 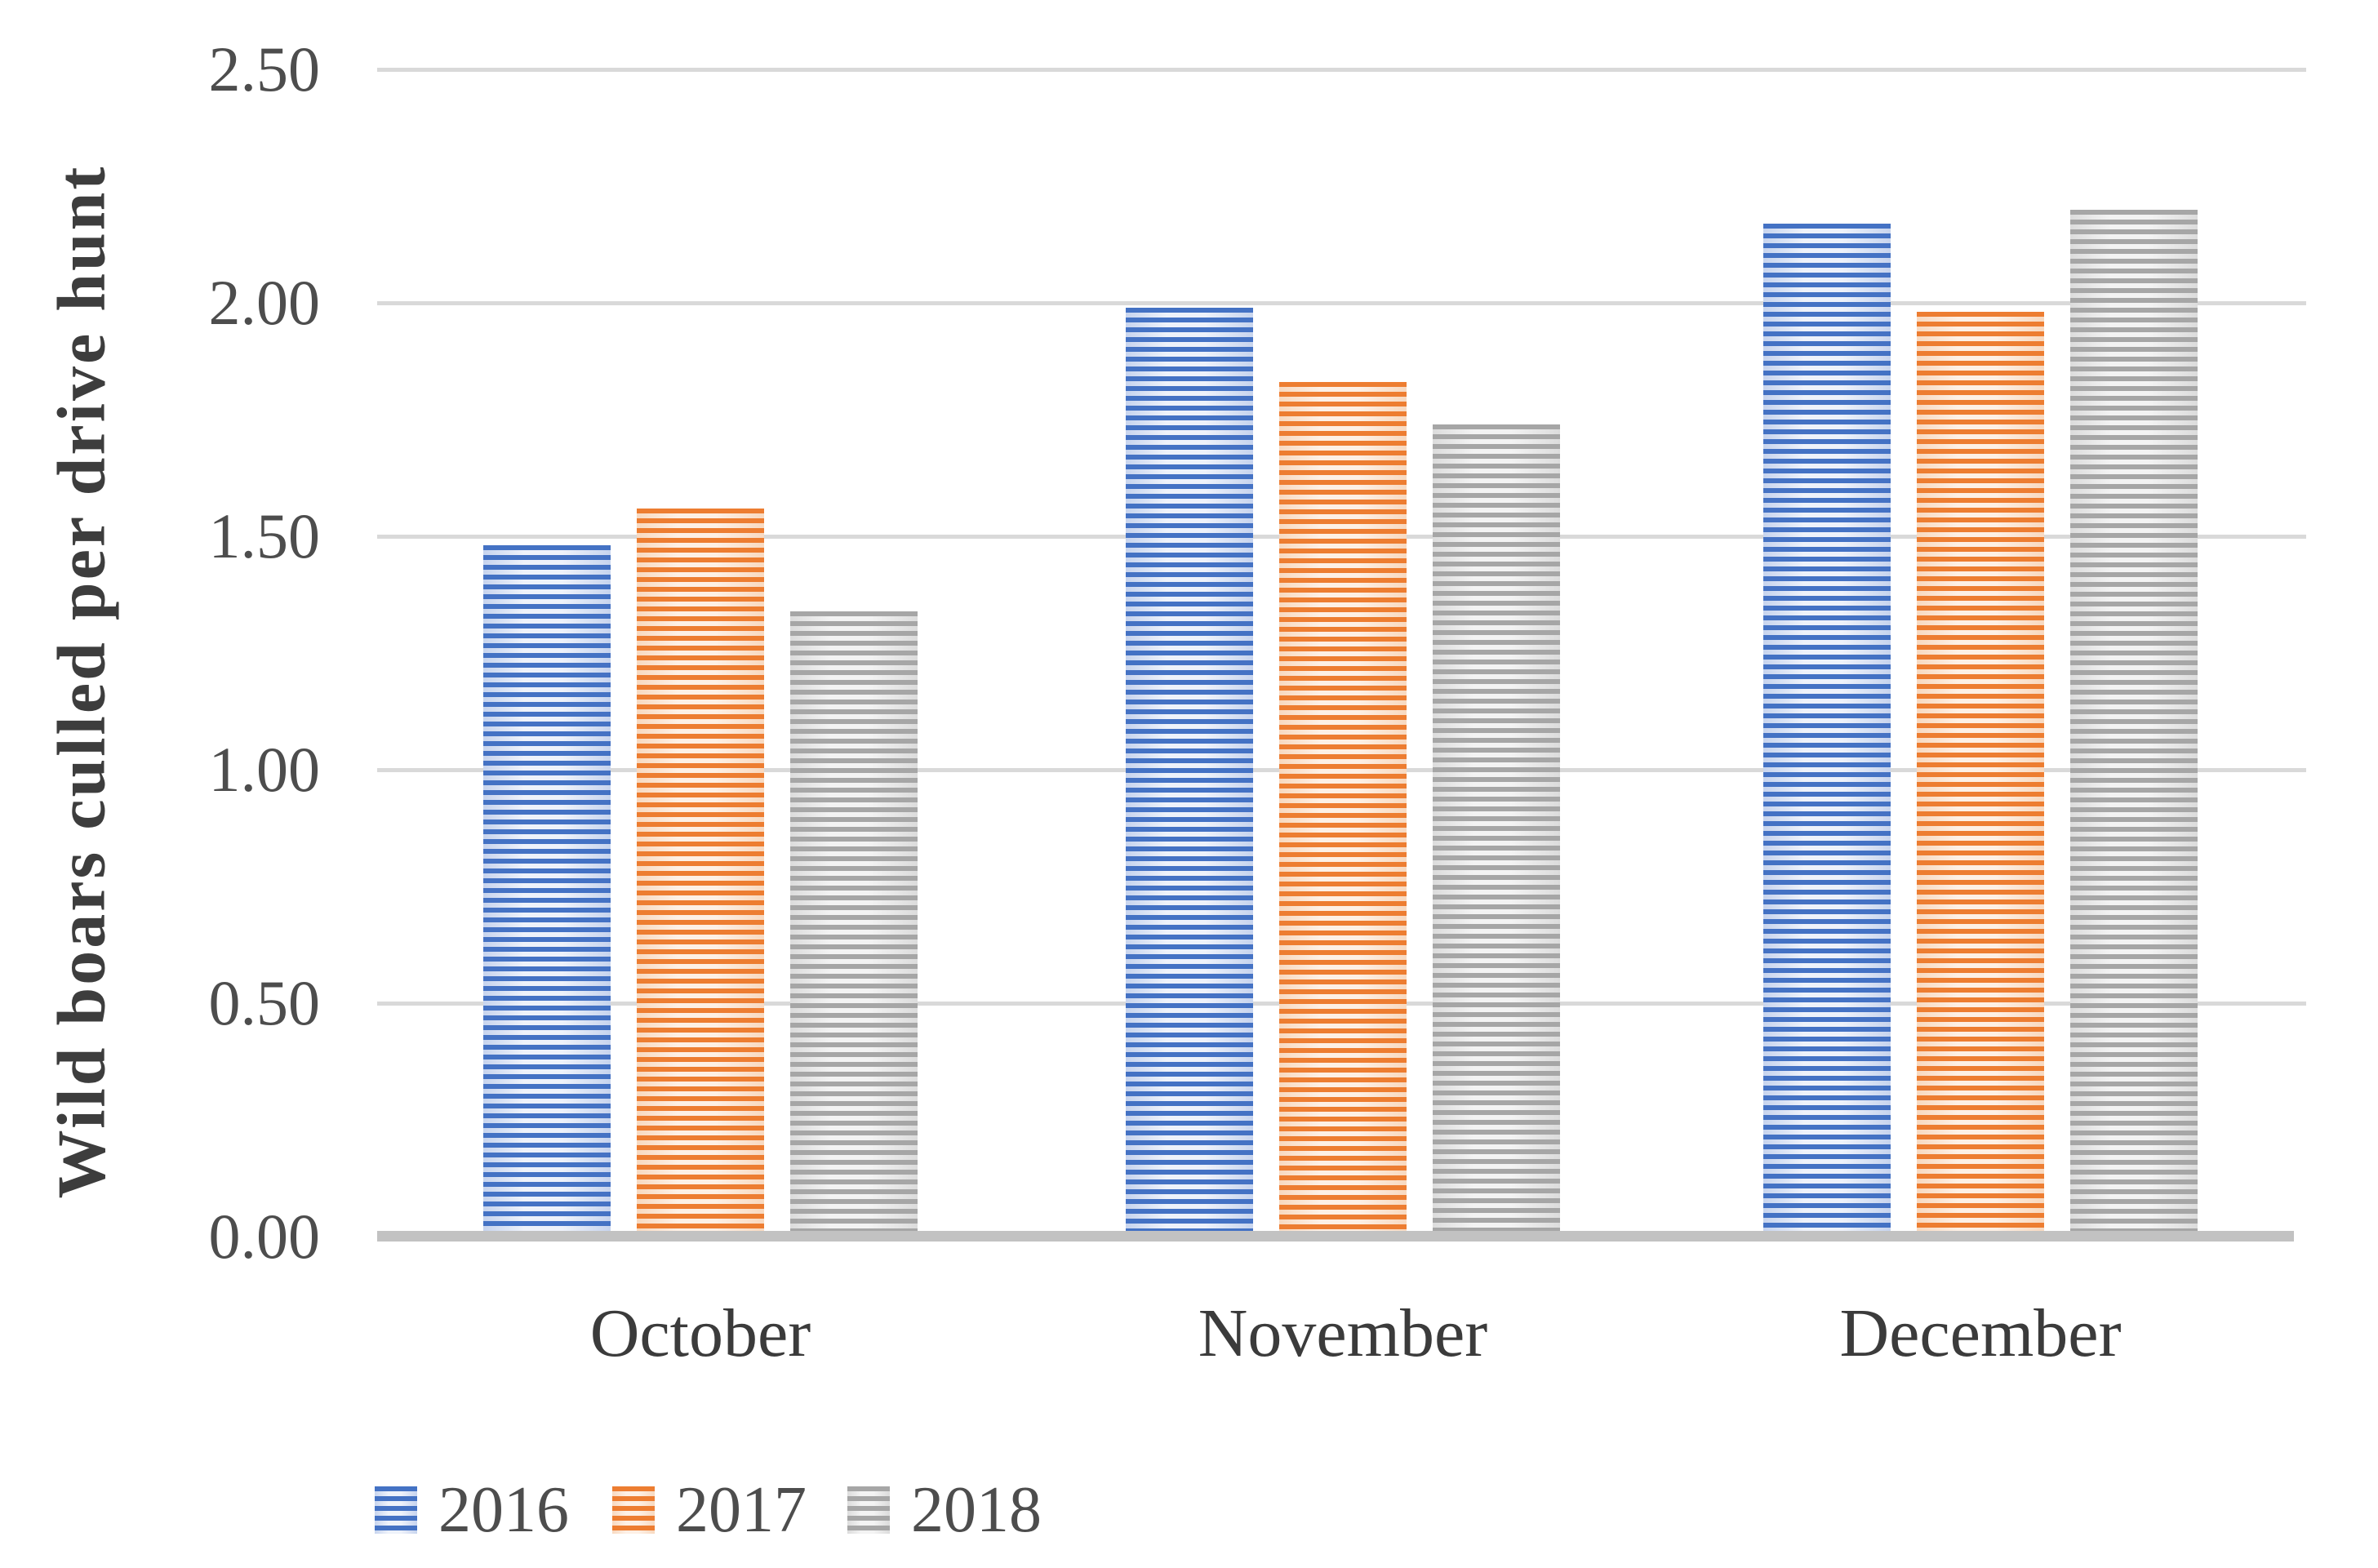 I want to click on bar-2018-november, so click(x=1497, y=830).